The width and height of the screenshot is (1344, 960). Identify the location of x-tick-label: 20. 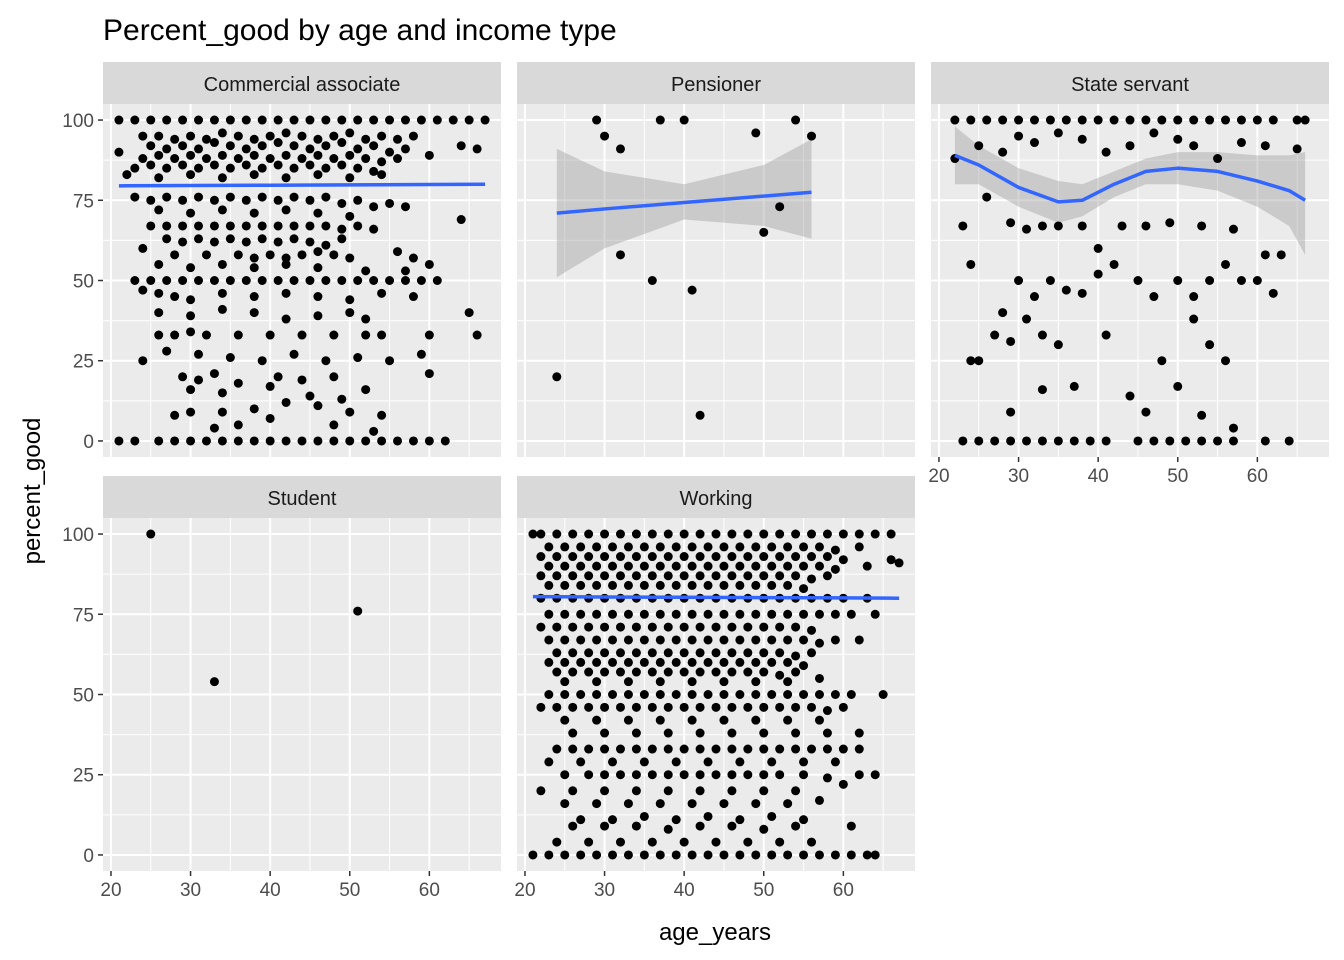
(110, 890).